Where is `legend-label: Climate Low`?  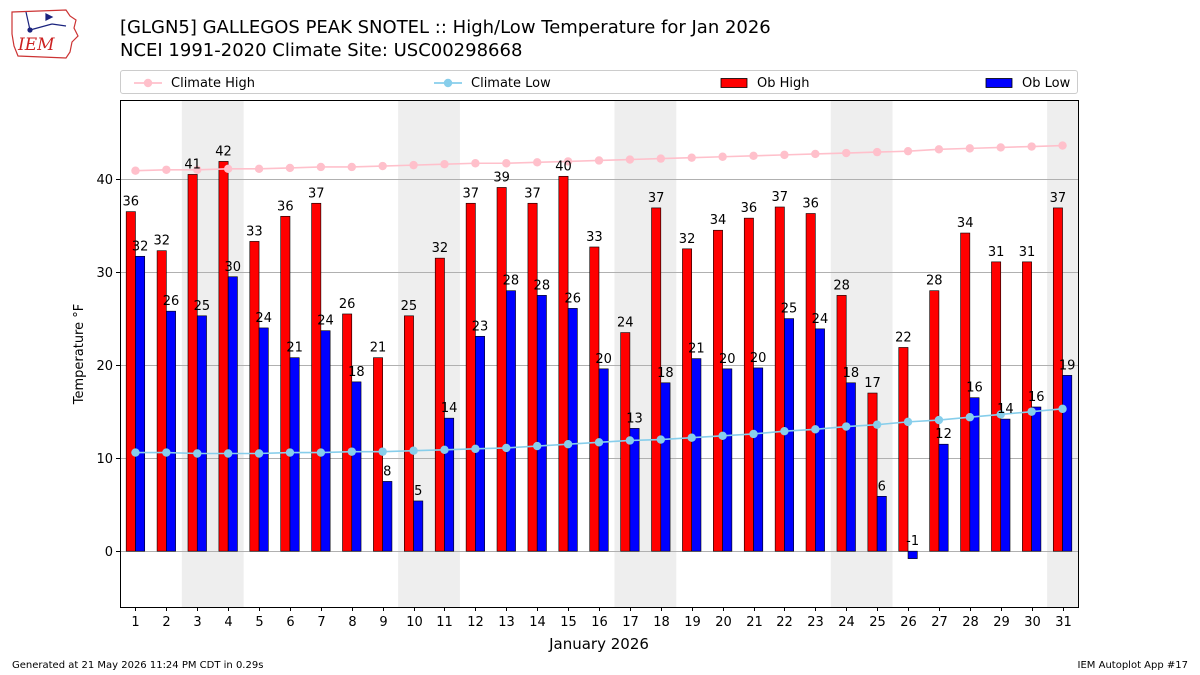
legend-label: Climate Low is located at coordinates (511, 83).